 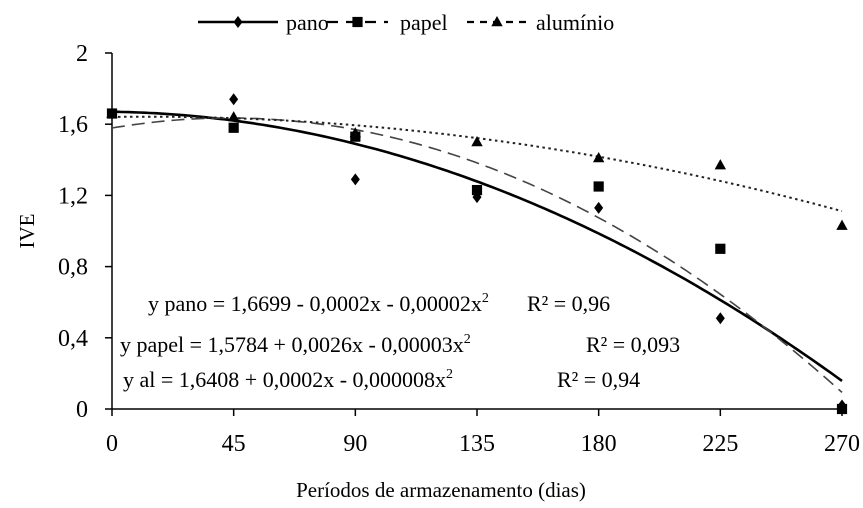 I want to click on x-ticks: 0 45 90 135 180 225 270, so click(x=483, y=433).